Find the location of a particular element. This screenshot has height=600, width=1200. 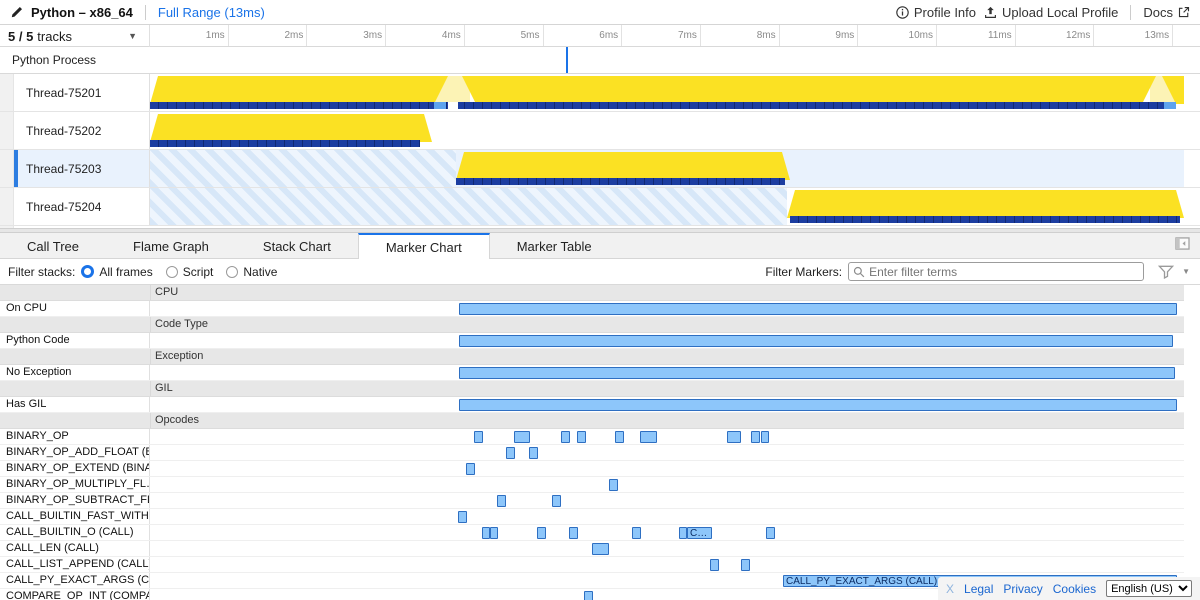

thread-track-label: Thread-75204 is located at coordinates (82, 206).